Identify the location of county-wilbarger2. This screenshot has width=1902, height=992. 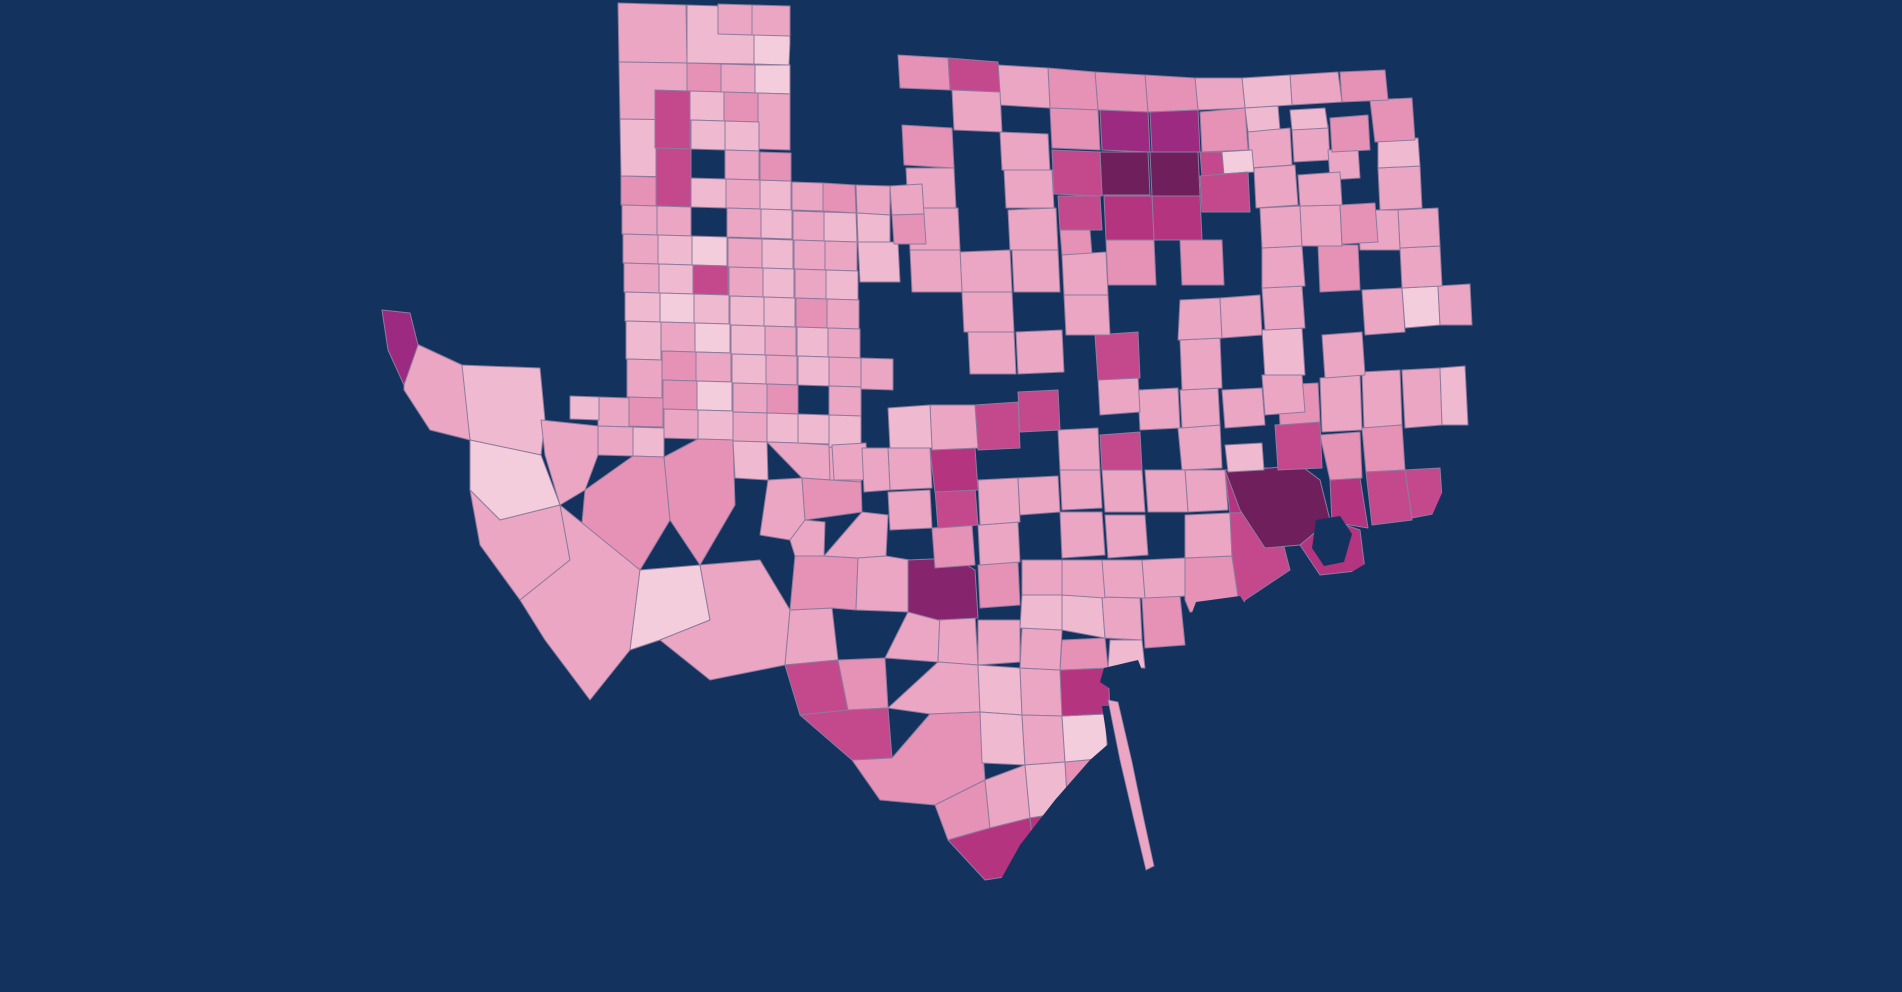
(907, 199).